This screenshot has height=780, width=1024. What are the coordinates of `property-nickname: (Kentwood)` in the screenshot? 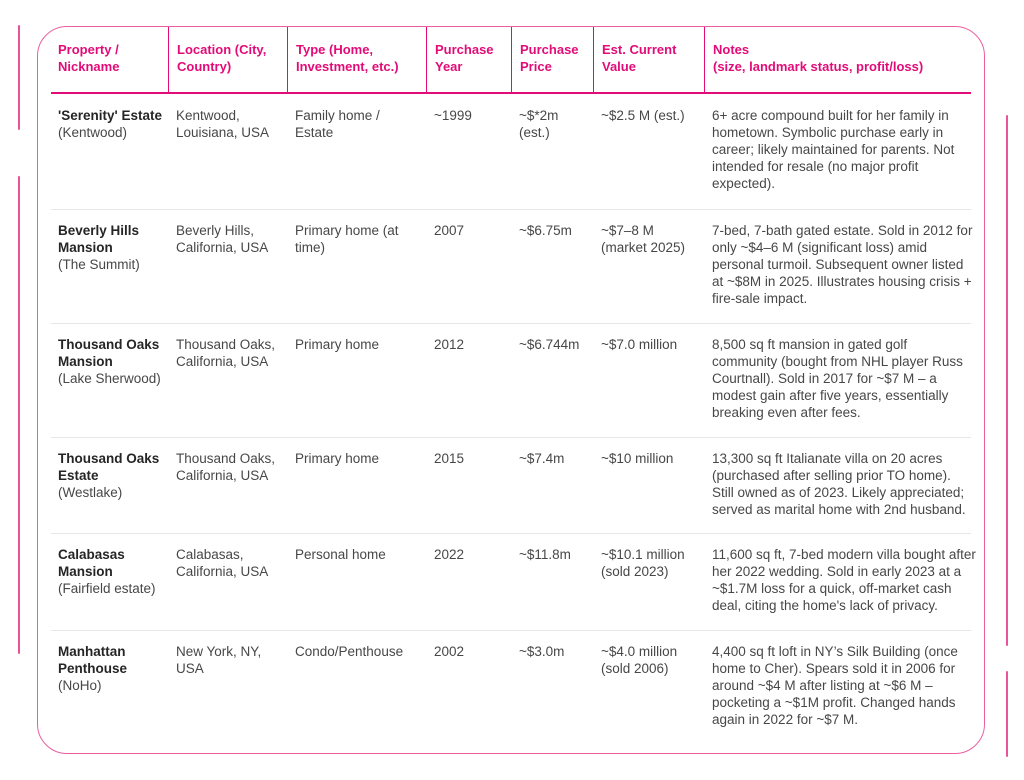 It's located at (93, 132).